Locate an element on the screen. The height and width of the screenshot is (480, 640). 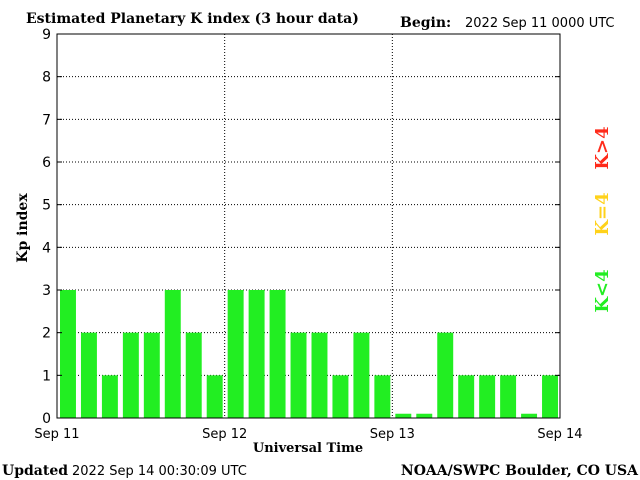
x-tick-label: Sep 12 is located at coordinates (224, 434).